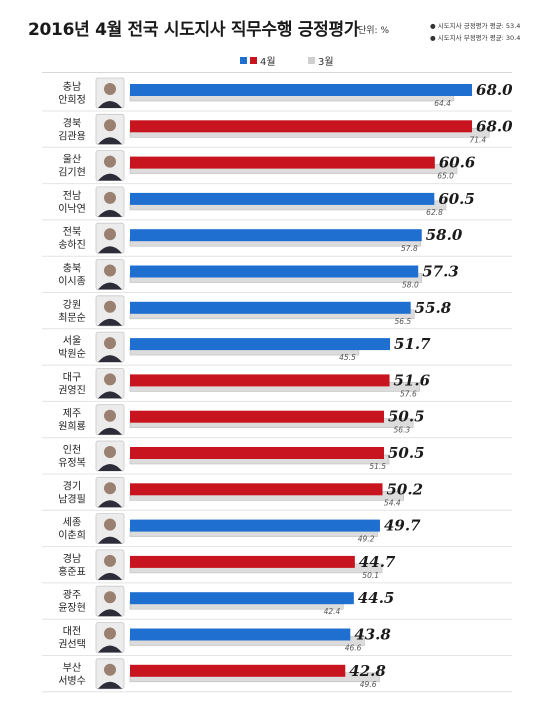 The height and width of the screenshot is (710, 550). What do you see at coordinates (72, 209) in the screenshot?
I see `governor-name-label: 이낙연` at bounding box center [72, 209].